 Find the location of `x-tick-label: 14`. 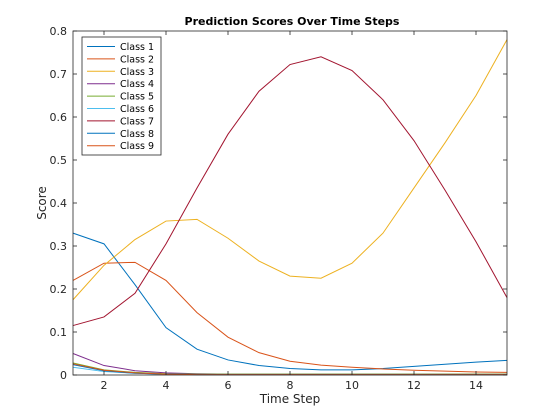

x-tick-label: 14 is located at coordinates (476, 385).